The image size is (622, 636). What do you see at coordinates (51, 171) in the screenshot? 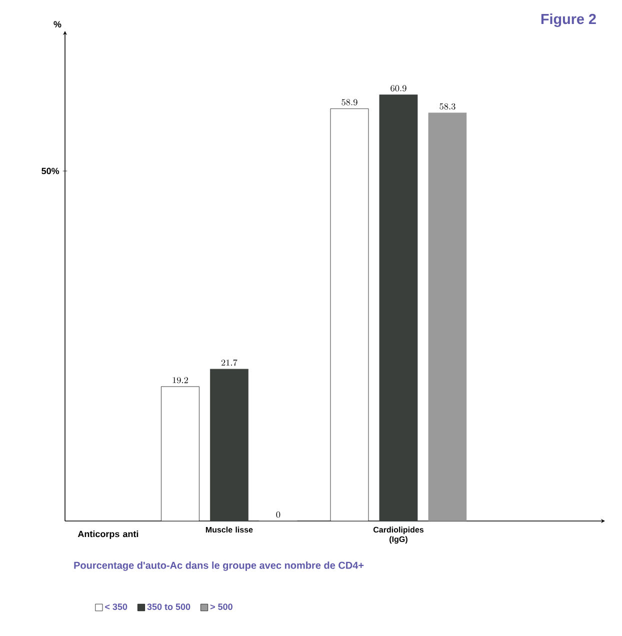
I see `y-tick-label: 50%` at bounding box center [51, 171].